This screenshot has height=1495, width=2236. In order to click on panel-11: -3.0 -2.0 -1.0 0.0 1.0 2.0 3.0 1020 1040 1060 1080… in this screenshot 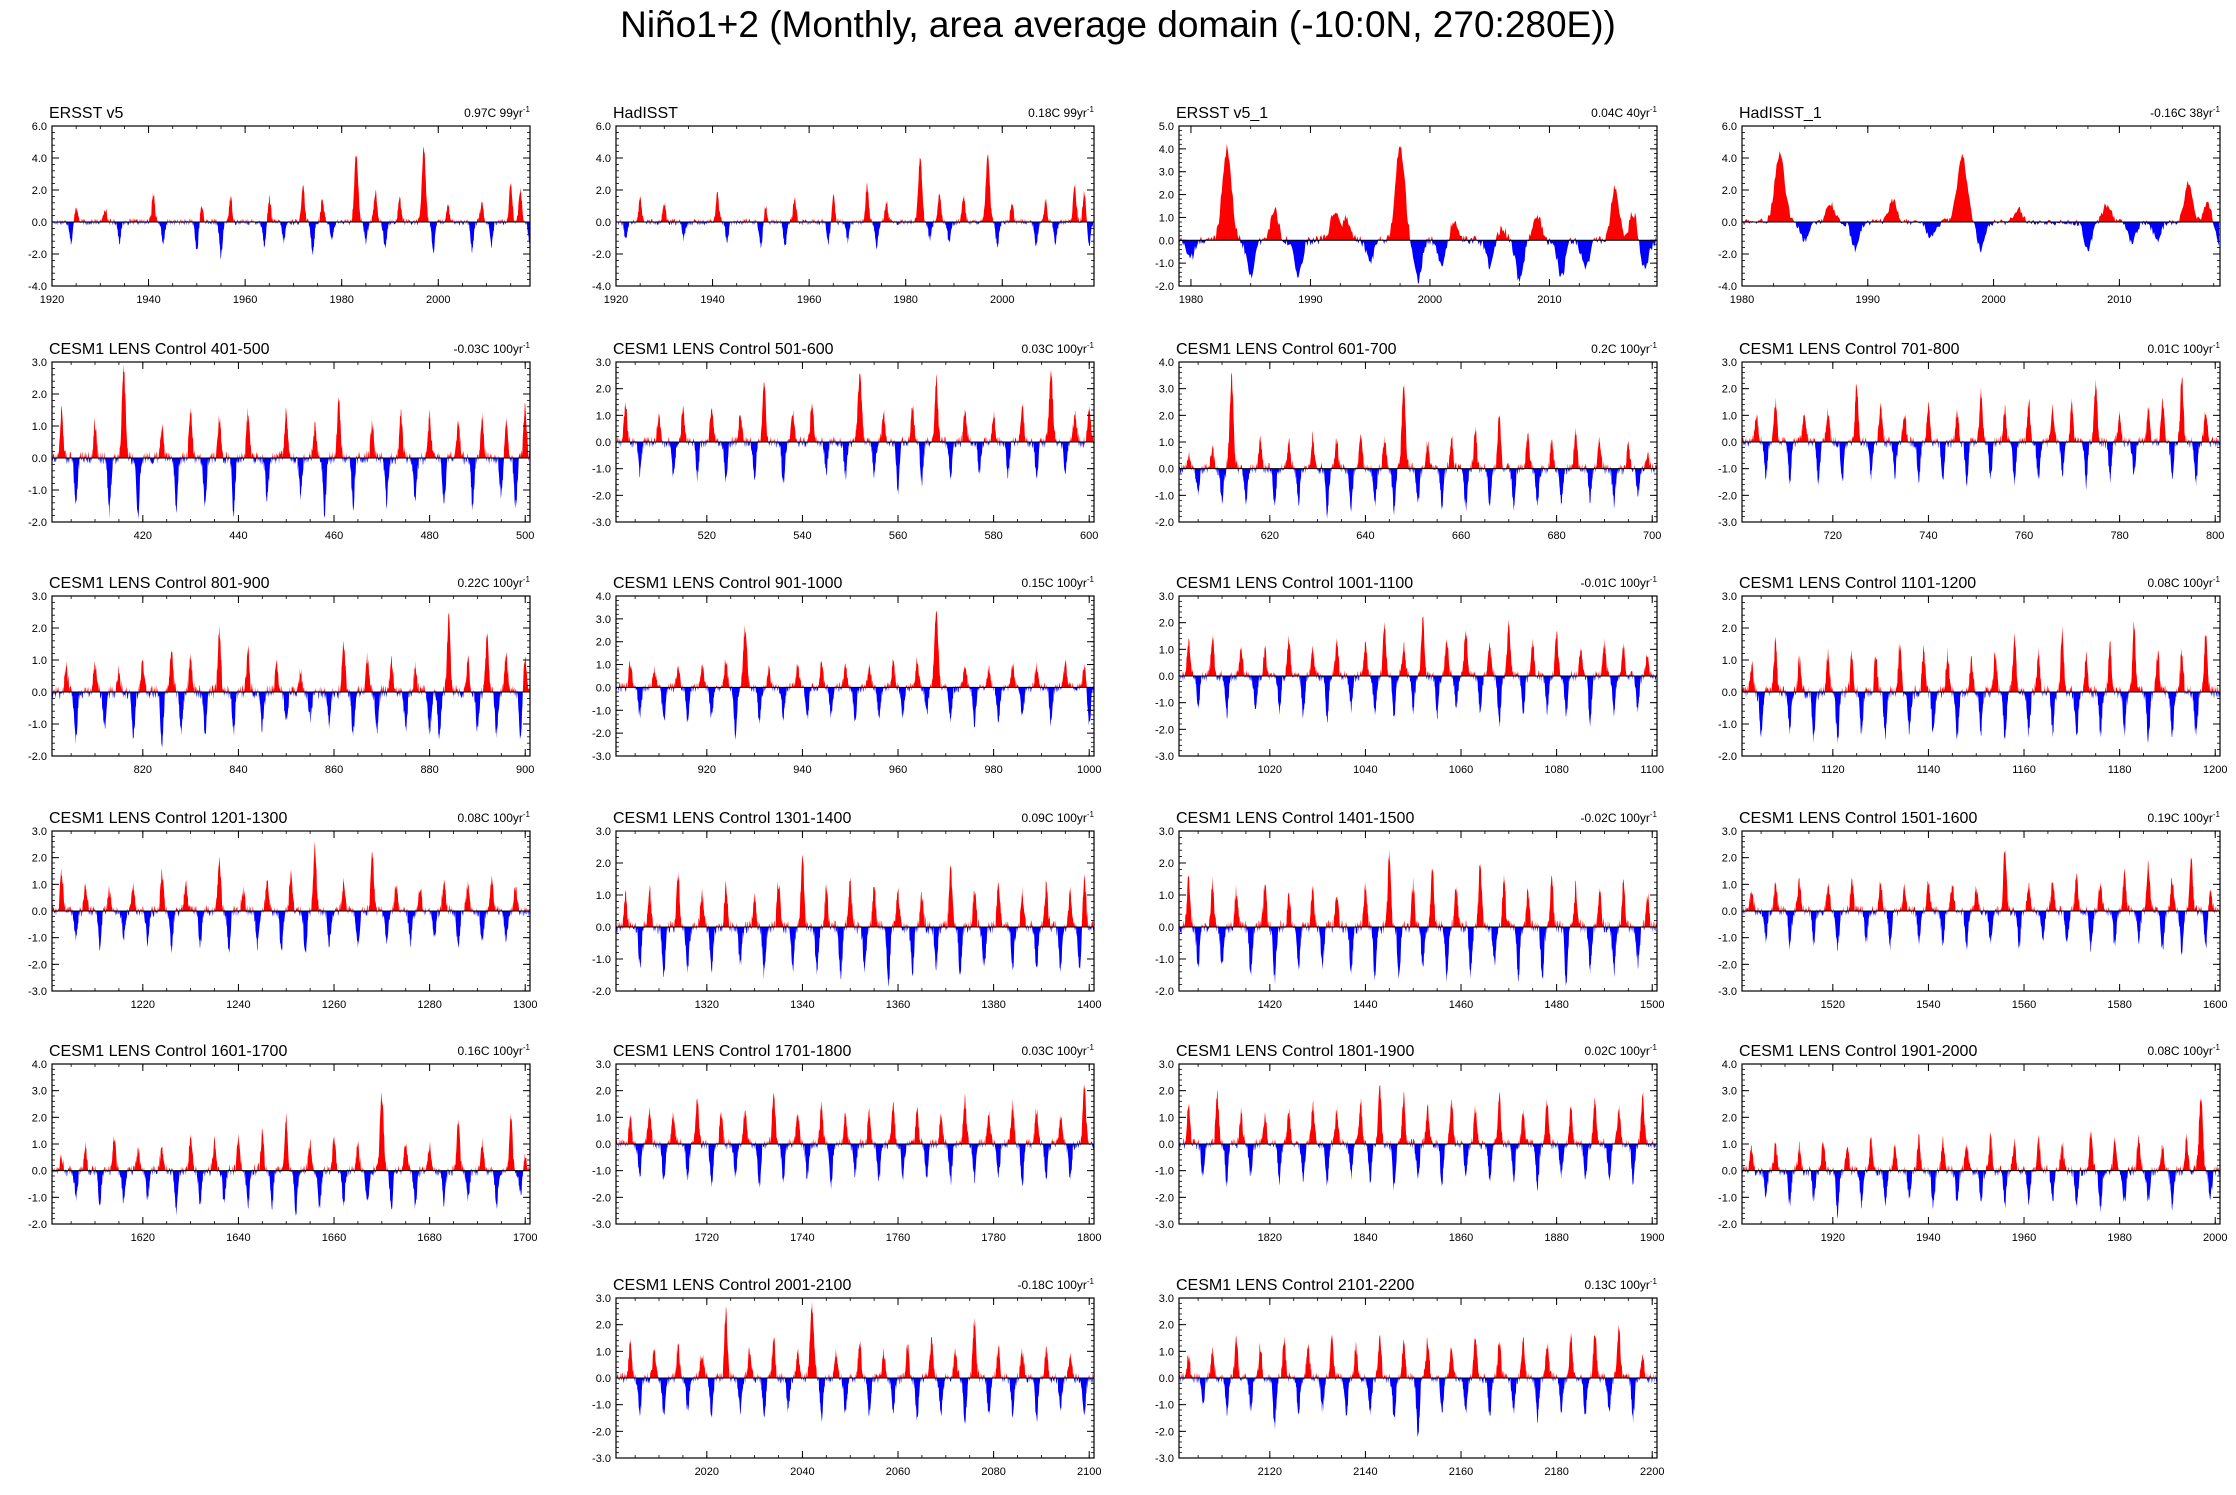, I will do `click(1409, 675)`.